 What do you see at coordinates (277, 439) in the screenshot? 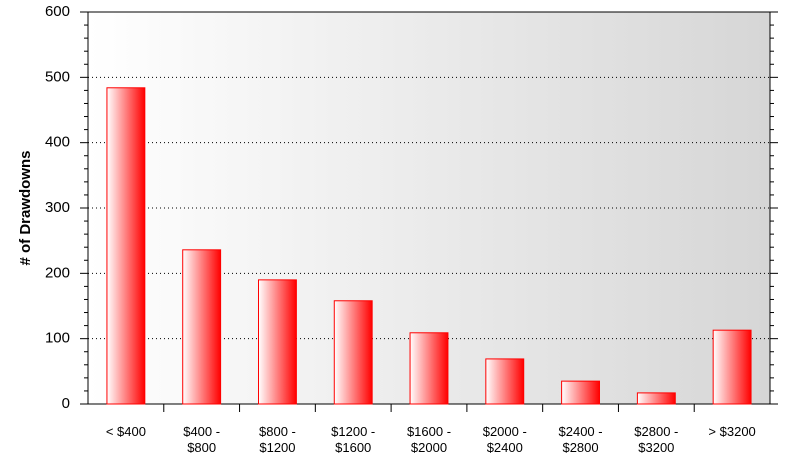
I see `x-tick-label: $800 - $1200` at bounding box center [277, 439].